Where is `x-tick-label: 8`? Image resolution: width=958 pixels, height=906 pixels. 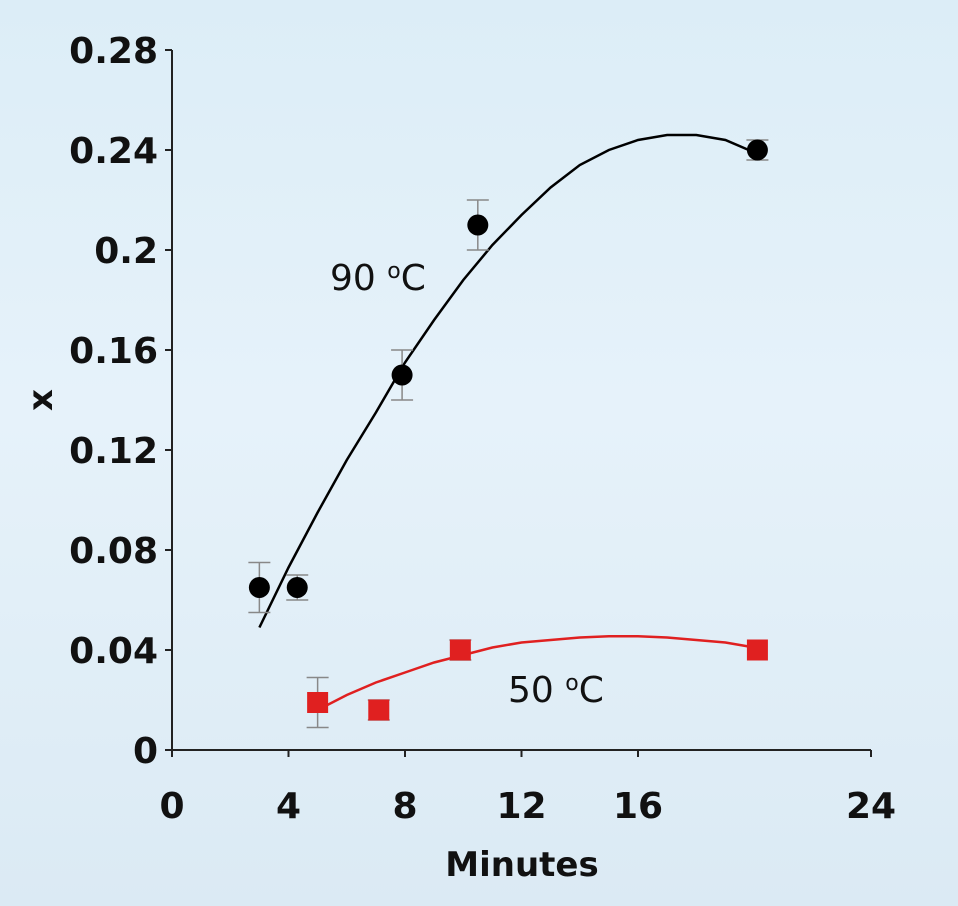 x-tick-label: 8 is located at coordinates (404, 806).